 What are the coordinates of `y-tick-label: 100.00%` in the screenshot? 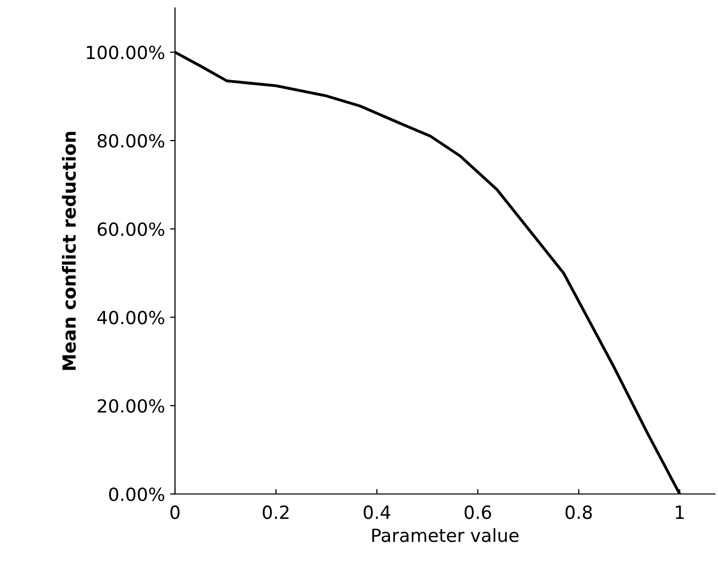 It's located at (125, 53).